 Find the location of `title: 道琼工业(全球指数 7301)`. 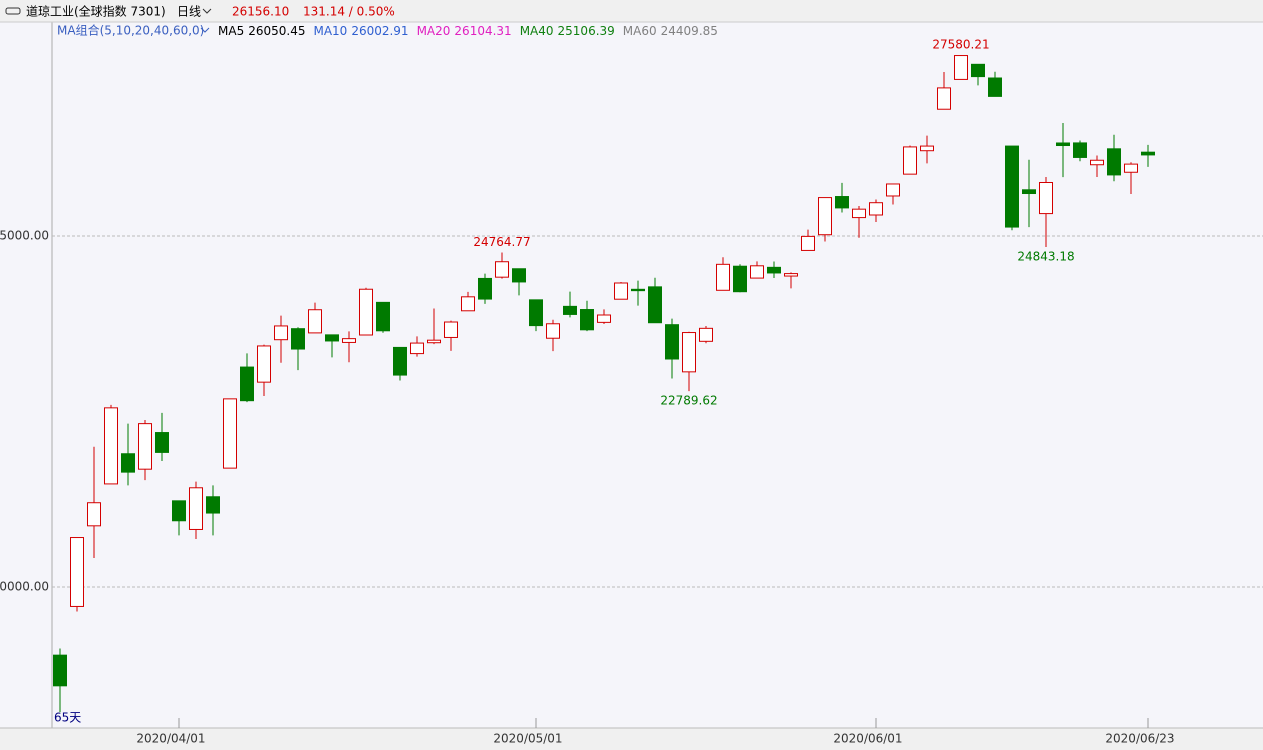

title: 道琼工业(全球指数 7301) is located at coordinates (96, 11).